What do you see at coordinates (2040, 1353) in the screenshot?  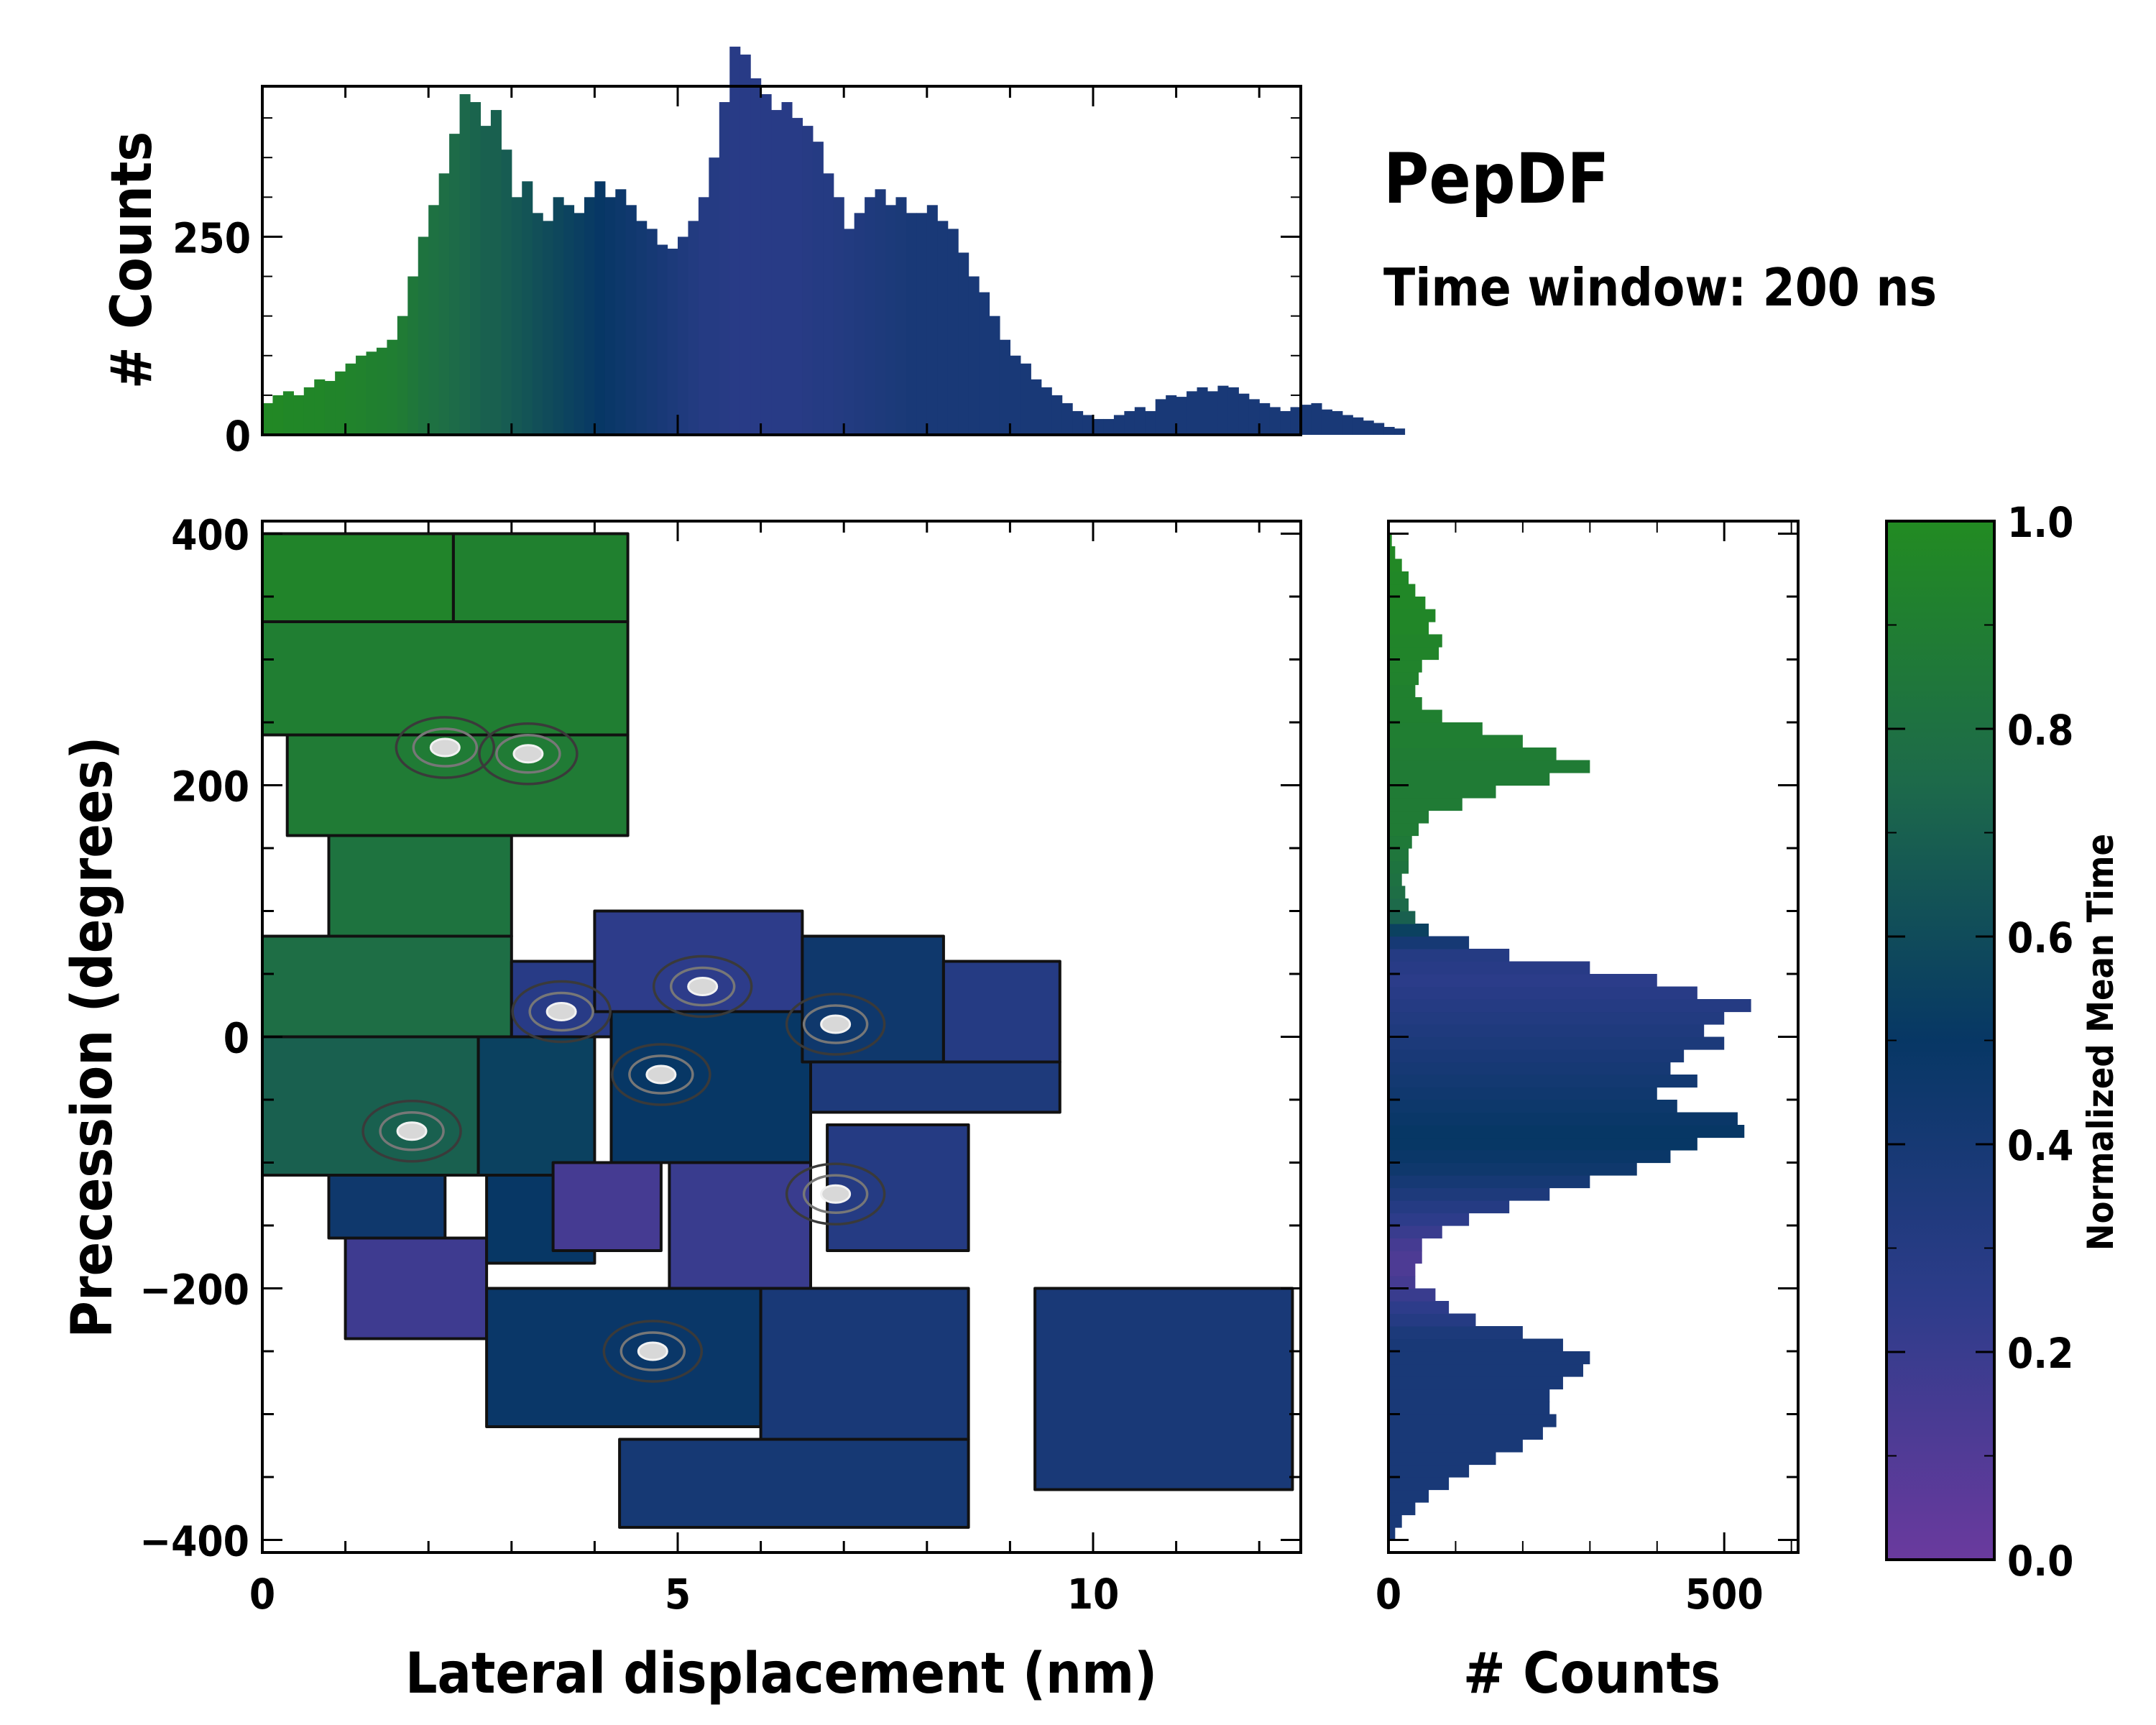 I see `colorbar-tick-label: 0.2` at bounding box center [2040, 1353].